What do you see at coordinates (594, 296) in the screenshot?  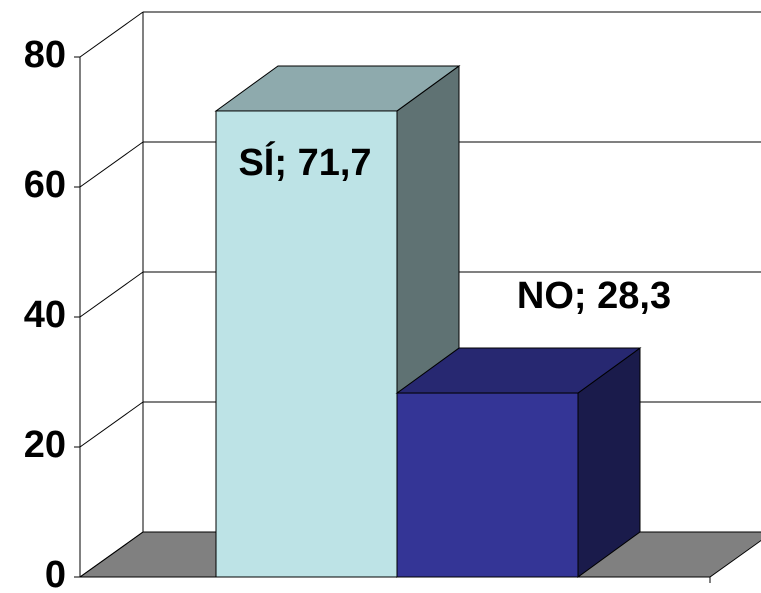 I see `data-label: NO; 28,3` at bounding box center [594, 296].